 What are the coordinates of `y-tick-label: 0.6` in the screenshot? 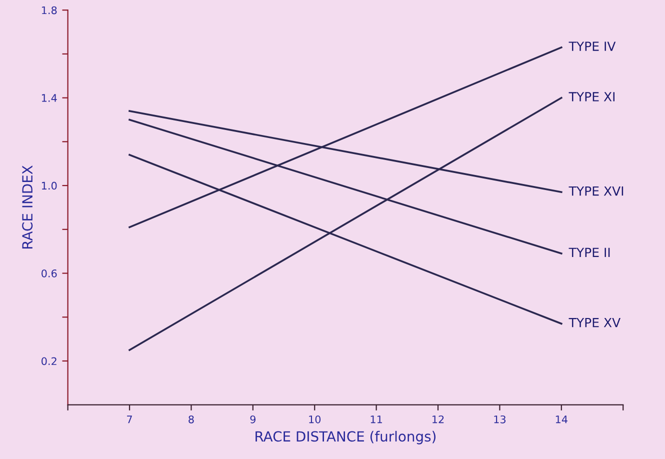 It's located at (49, 273).